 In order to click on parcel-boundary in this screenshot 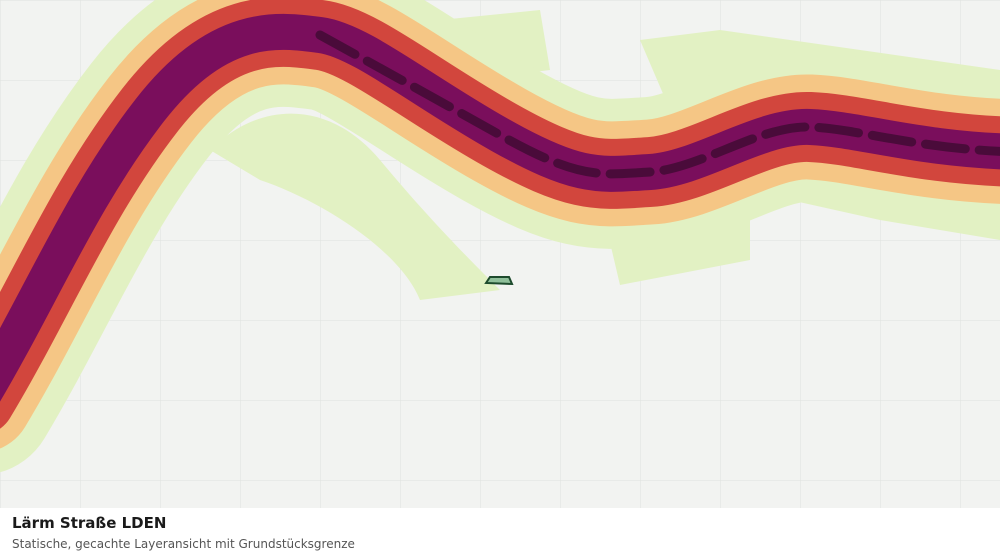, I will do `click(499, 281)`.